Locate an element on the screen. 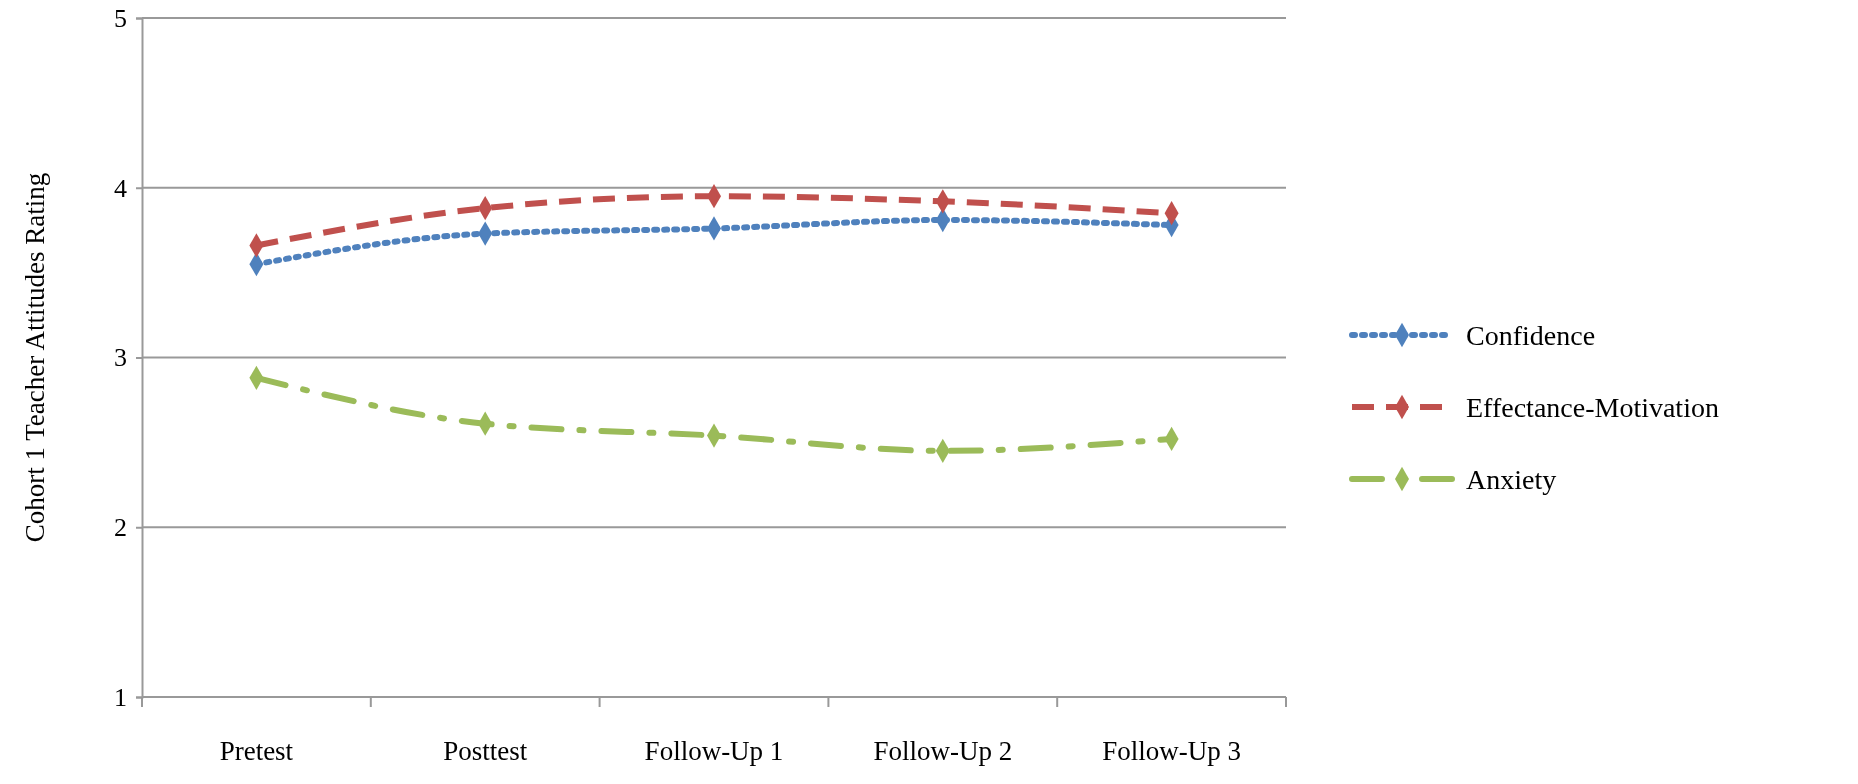  x-tick-label: Follow-Up 1 is located at coordinates (714, 751).